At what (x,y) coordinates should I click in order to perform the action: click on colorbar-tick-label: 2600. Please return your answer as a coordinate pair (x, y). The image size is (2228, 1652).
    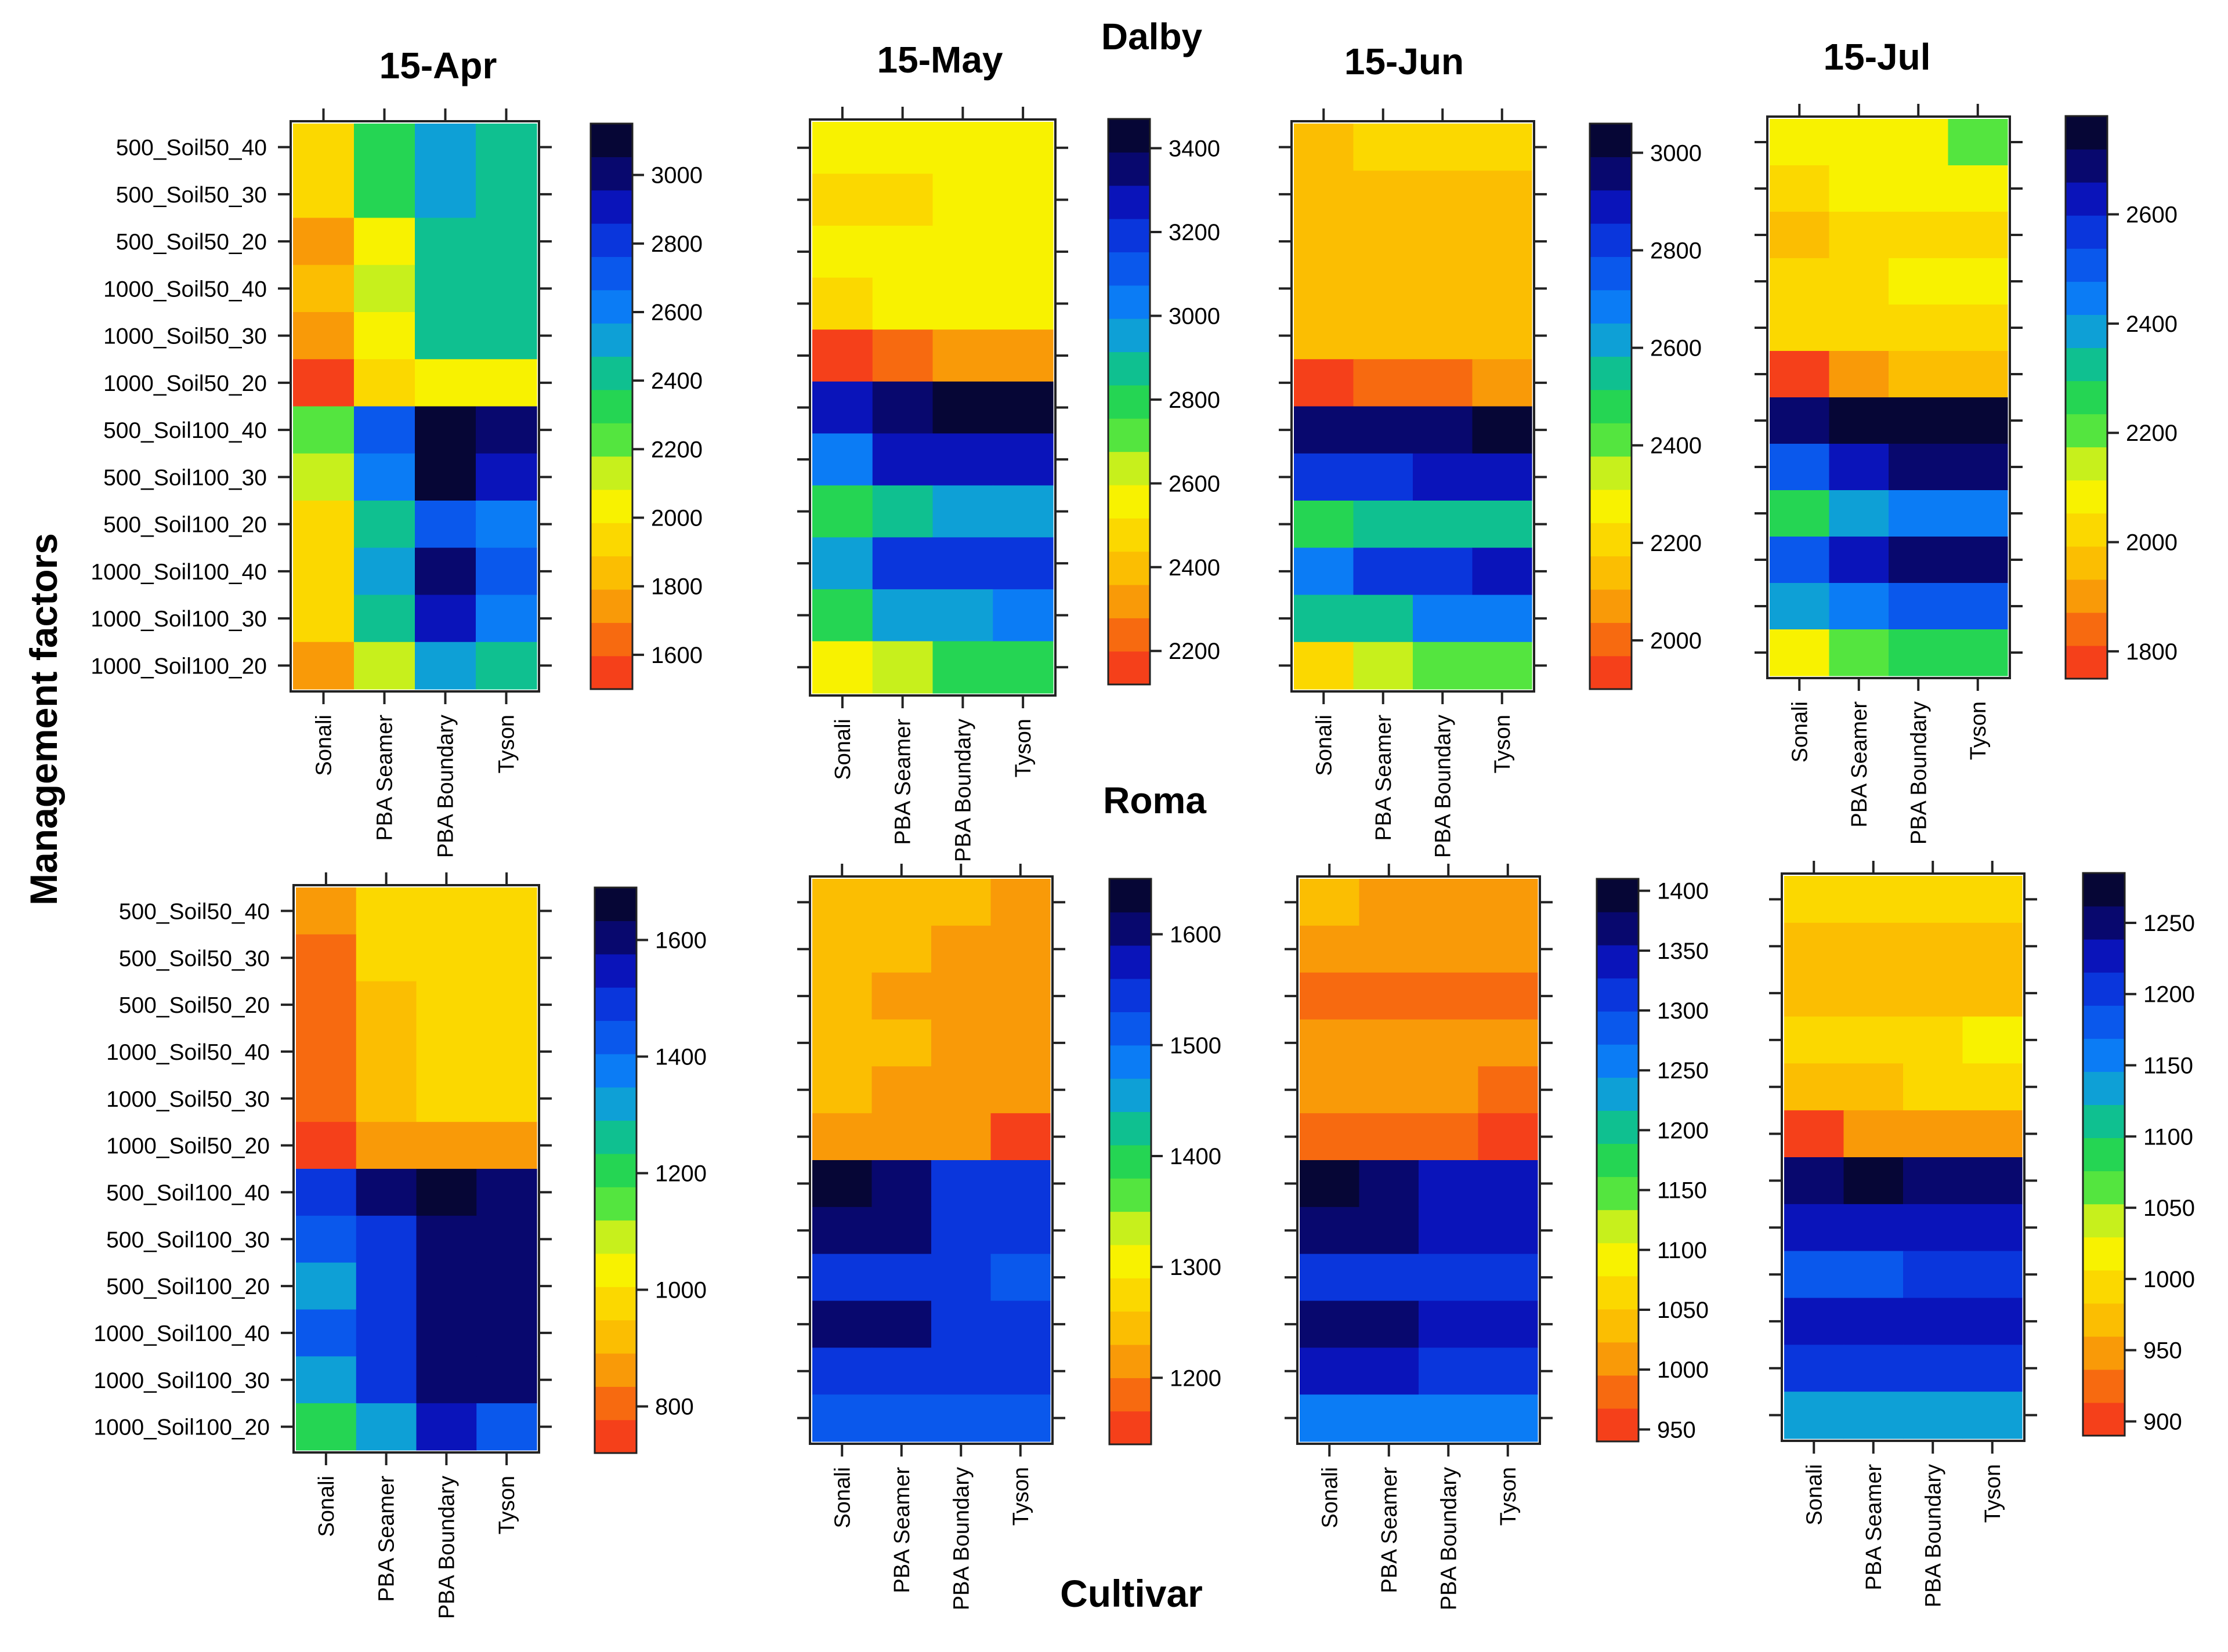
    Looking at the image, I should click on (1676, 348).